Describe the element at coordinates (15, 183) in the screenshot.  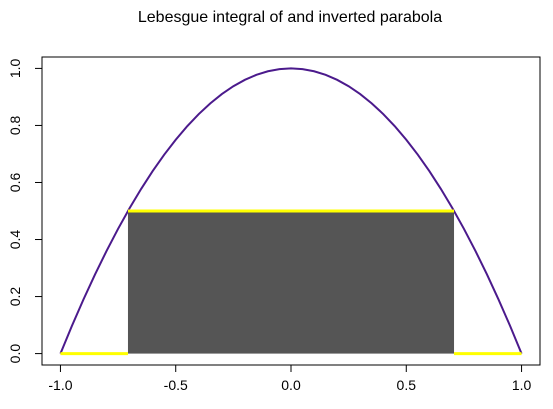
I see `y-tick-label: 0.6` at that location.